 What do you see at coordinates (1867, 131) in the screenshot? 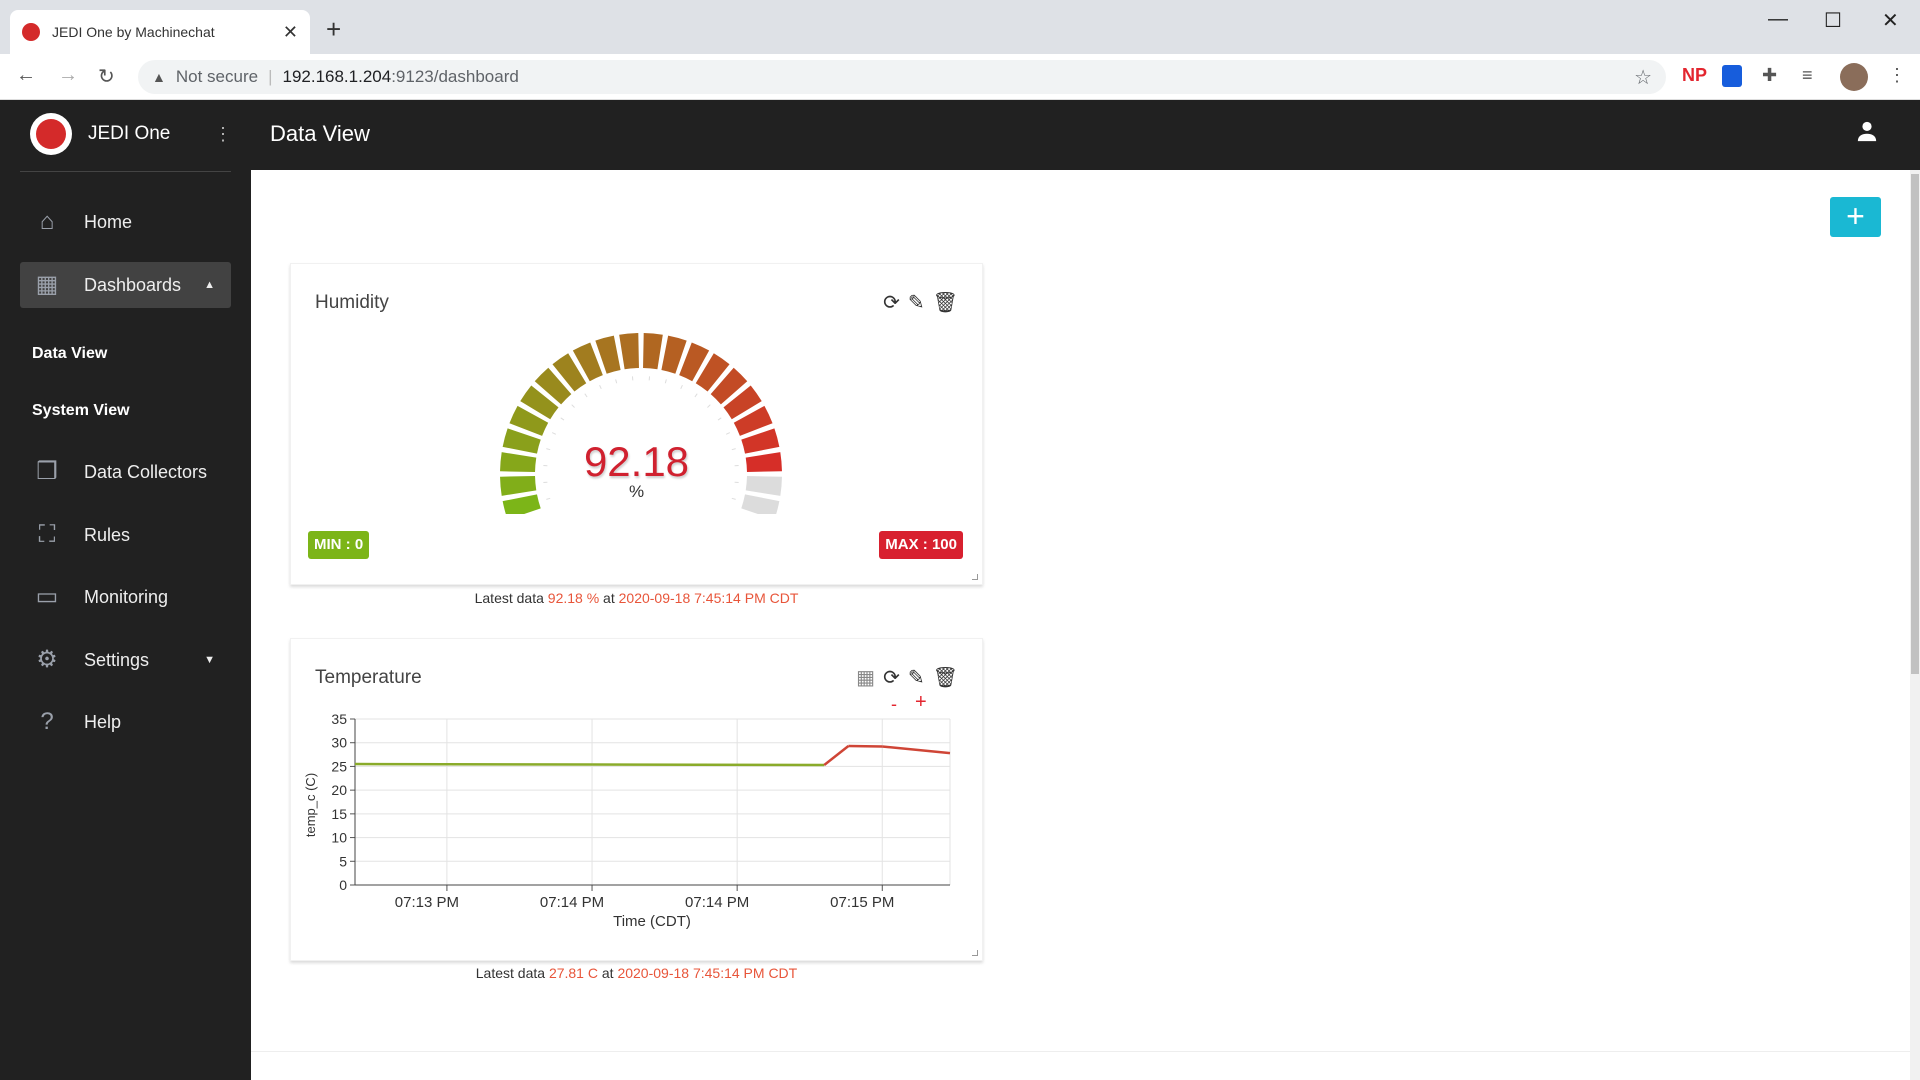
I see `user-account-icon` at bounding box center [1867, 131].